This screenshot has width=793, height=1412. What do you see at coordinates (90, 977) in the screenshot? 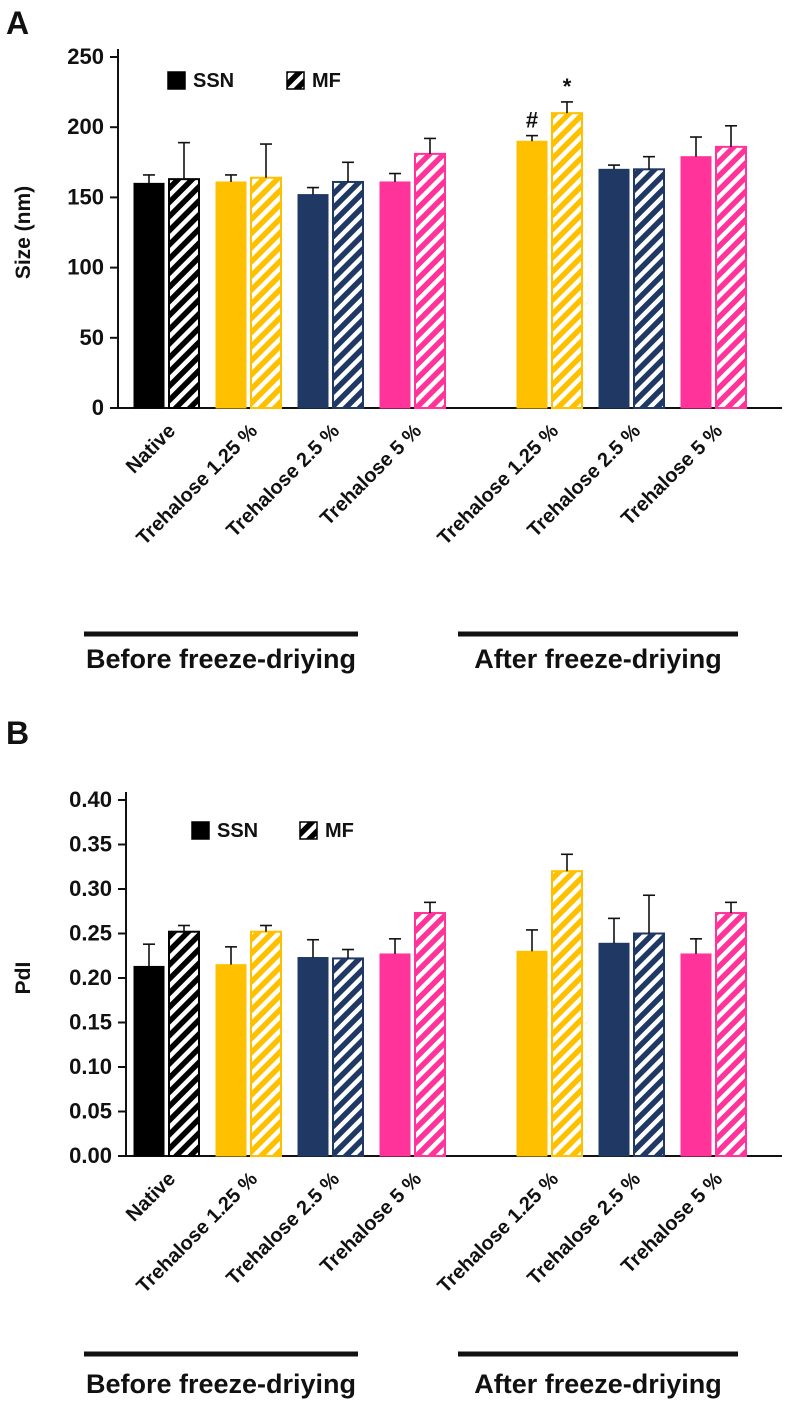
I see `y-tick-label: 0.20` at bounding box center [90, 977].